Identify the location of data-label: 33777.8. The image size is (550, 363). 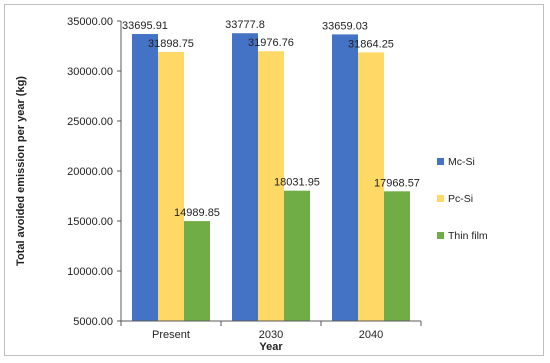
(245, 25).